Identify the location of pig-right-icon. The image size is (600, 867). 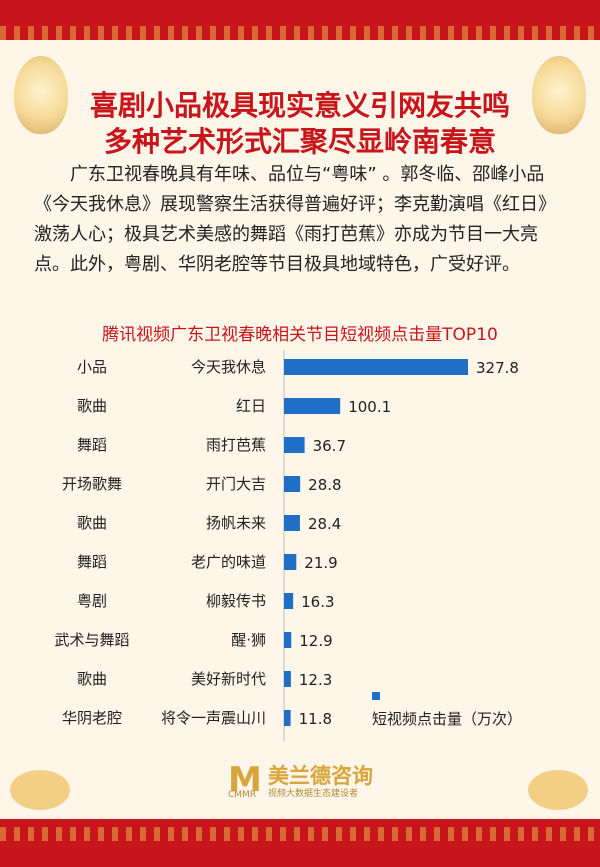
(558, 790).